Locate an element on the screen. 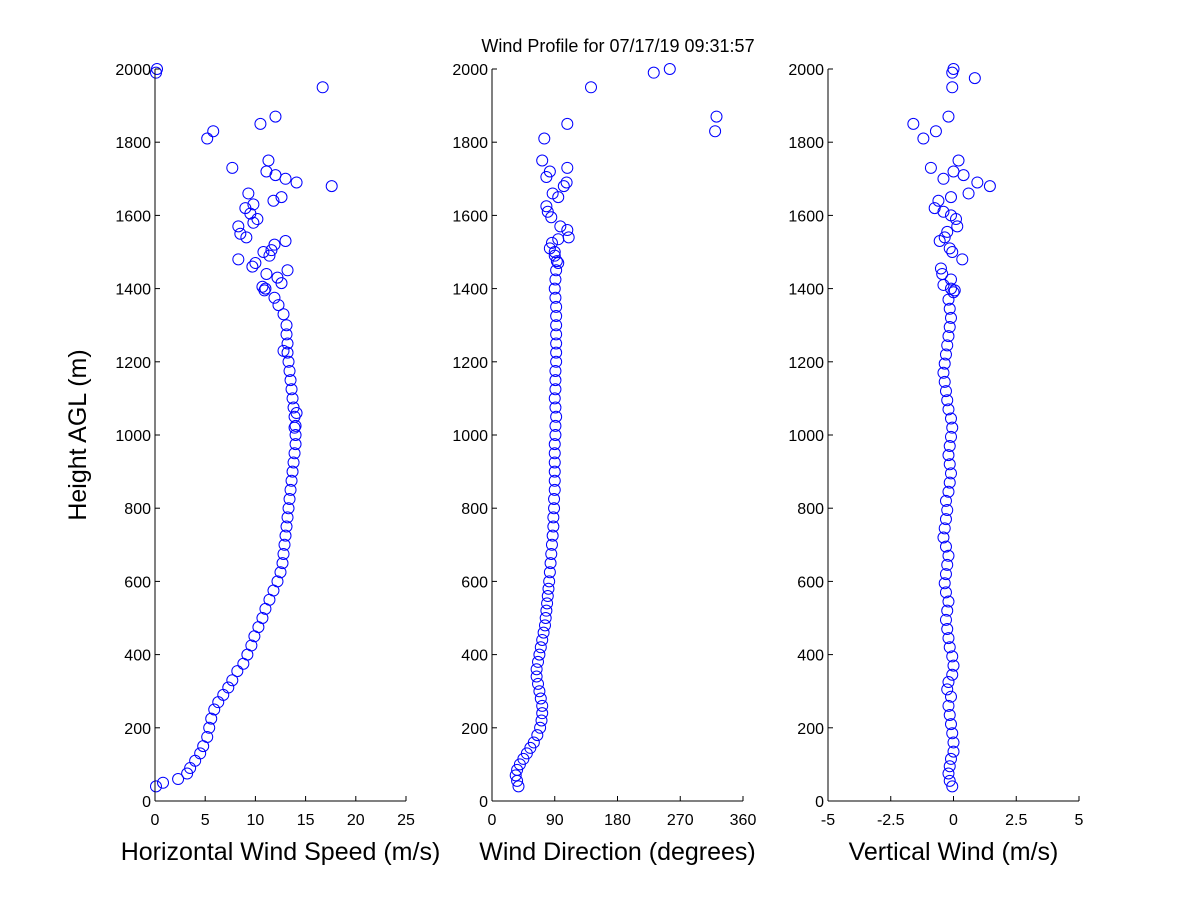 This screenshot has height=900, width=1200. vertical-wind-y-tick-label: 600 is located at coordinates (810, 582).